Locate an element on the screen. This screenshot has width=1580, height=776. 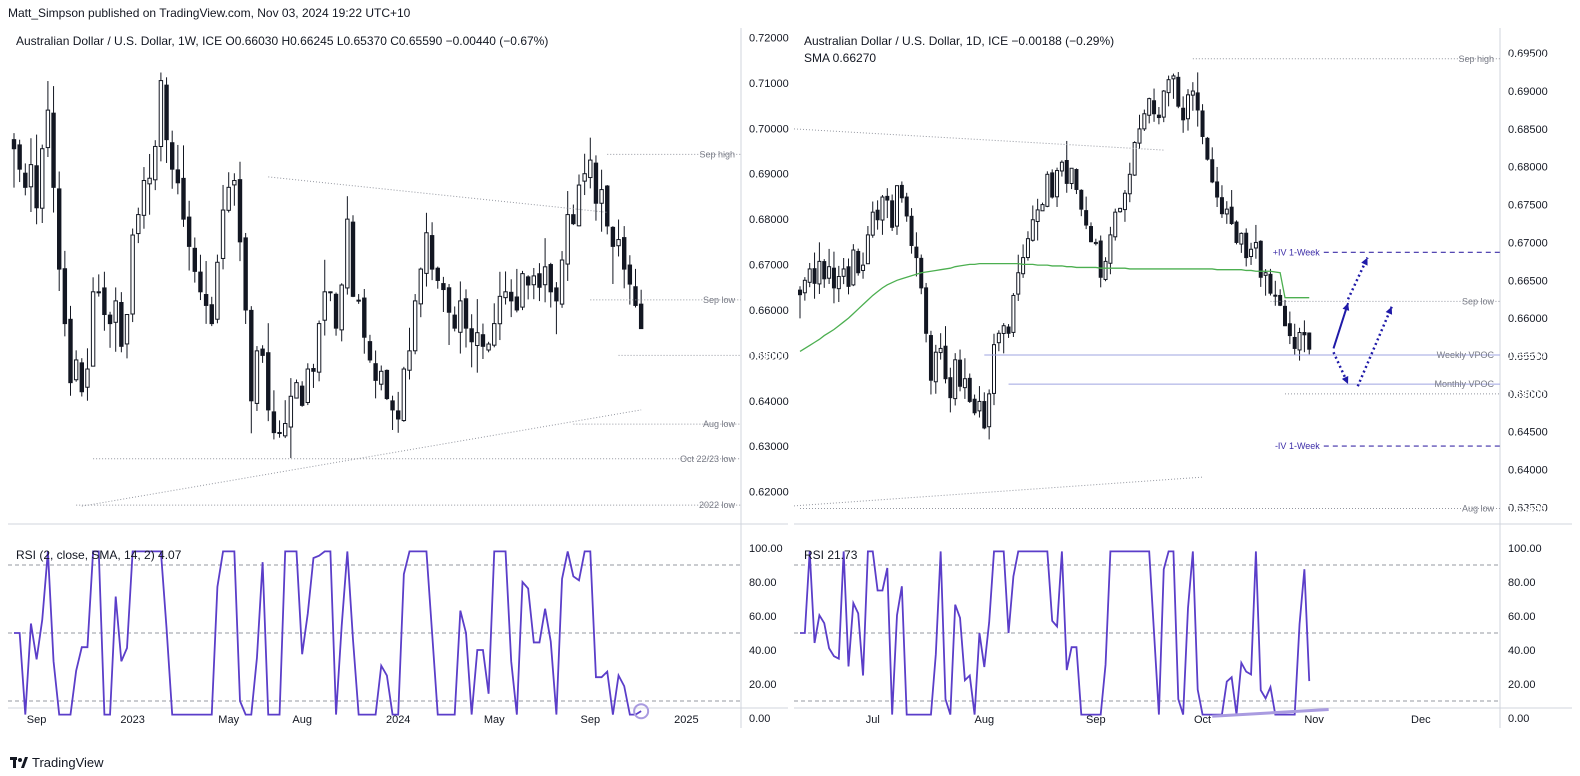
rsi-tick-label: 20.00 is located at coordinates (1522, 685).